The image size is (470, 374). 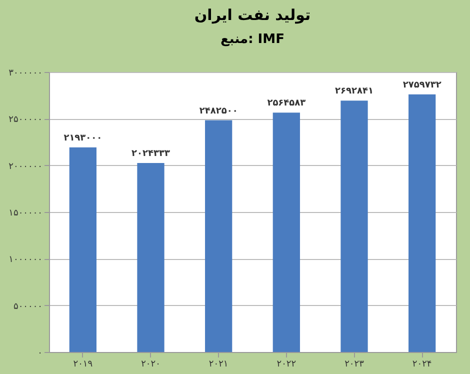 What do you see at coordinates (422, 365) in the screenshot?
I see `x-tick-label: ۲۰۲۴` at bounding box center [422, 365].